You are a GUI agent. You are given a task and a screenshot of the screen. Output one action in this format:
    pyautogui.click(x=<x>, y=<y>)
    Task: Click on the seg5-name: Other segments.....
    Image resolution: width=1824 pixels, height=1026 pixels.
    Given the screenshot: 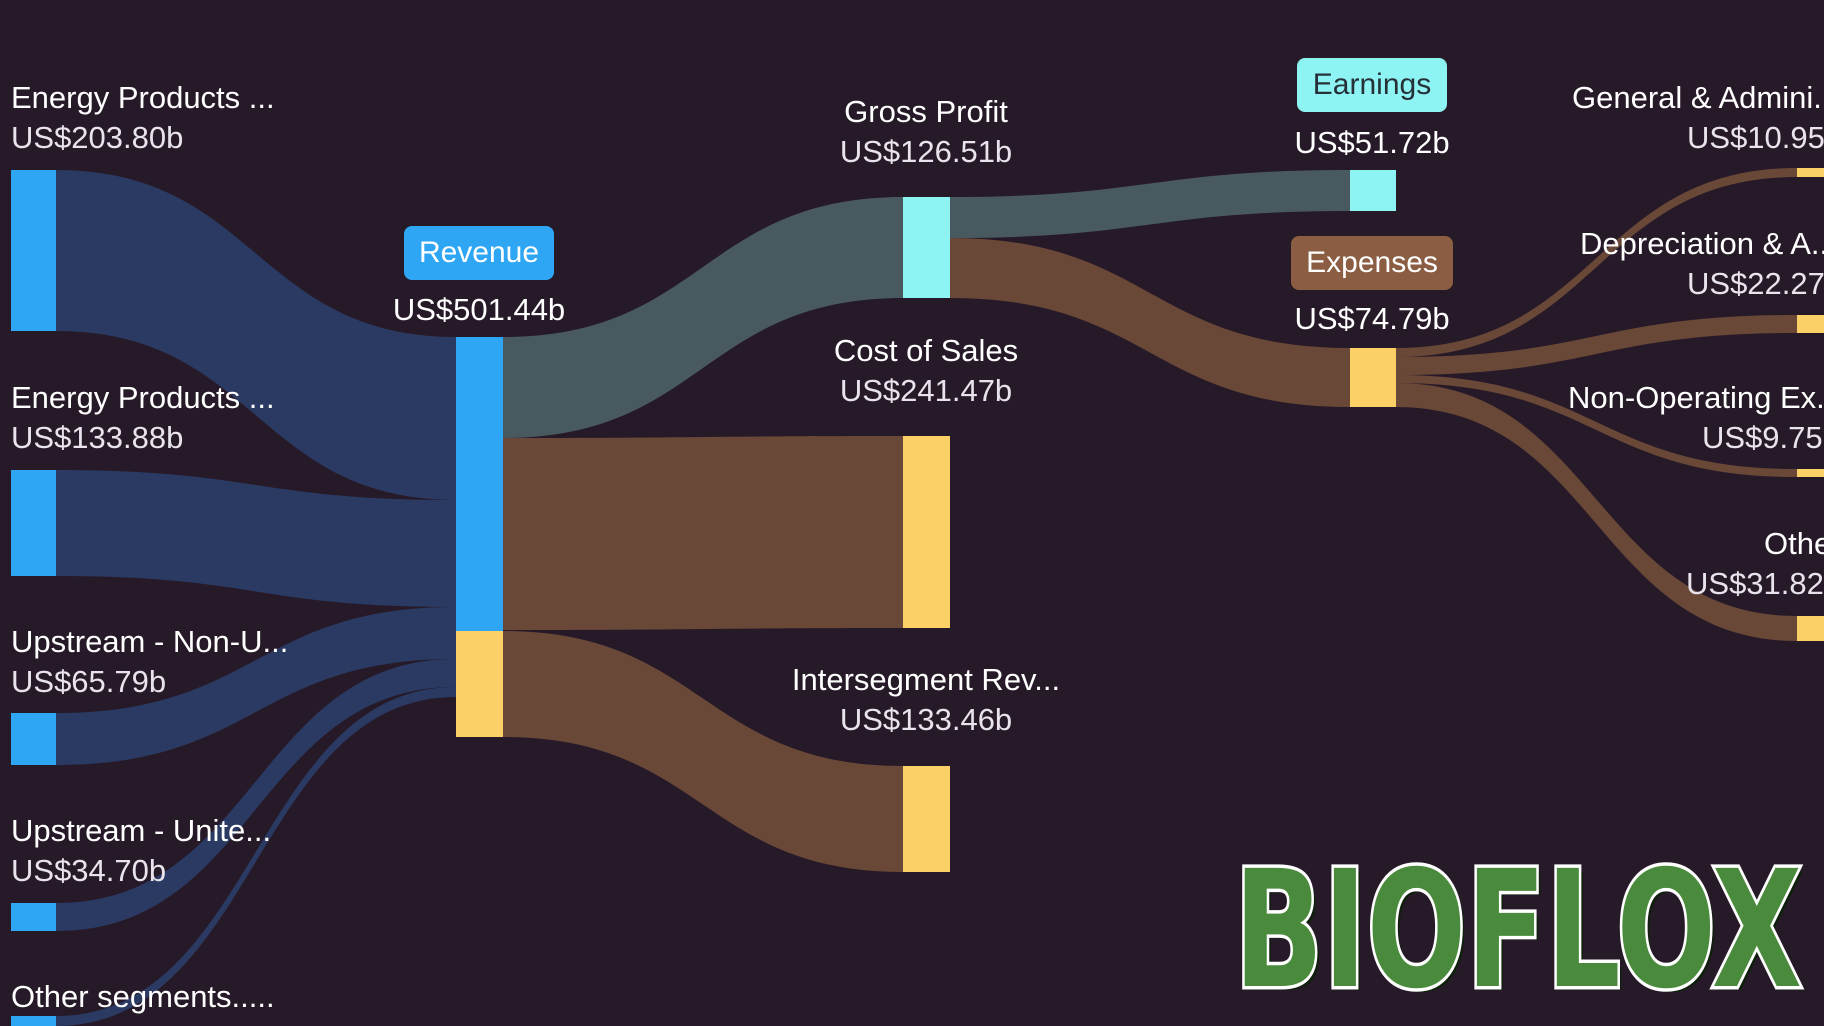 What is the action you would take?
    pyautogui.click(x=143, y=996)
    